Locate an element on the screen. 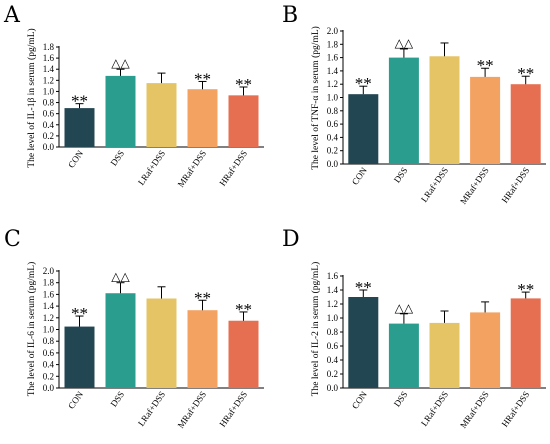 This screenshot has height=444, width=550. panel-a-ytick-label: 0.4 is located at coordinates (49, 125).